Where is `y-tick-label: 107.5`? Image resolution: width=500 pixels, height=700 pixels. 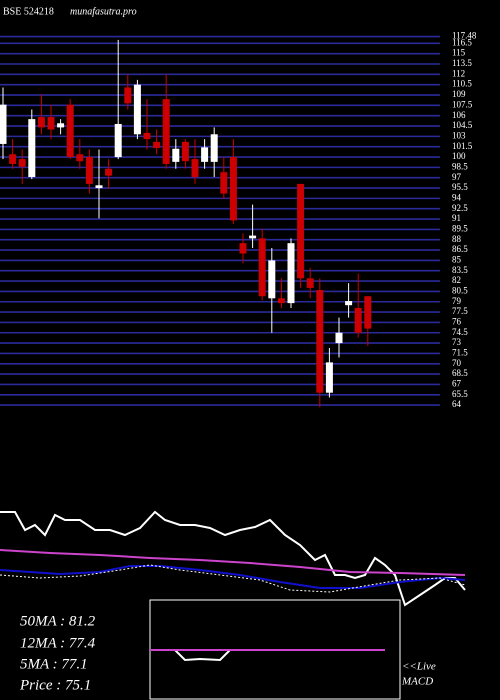 y-tick-label: 107.5 is located at coordinates (462, 104).